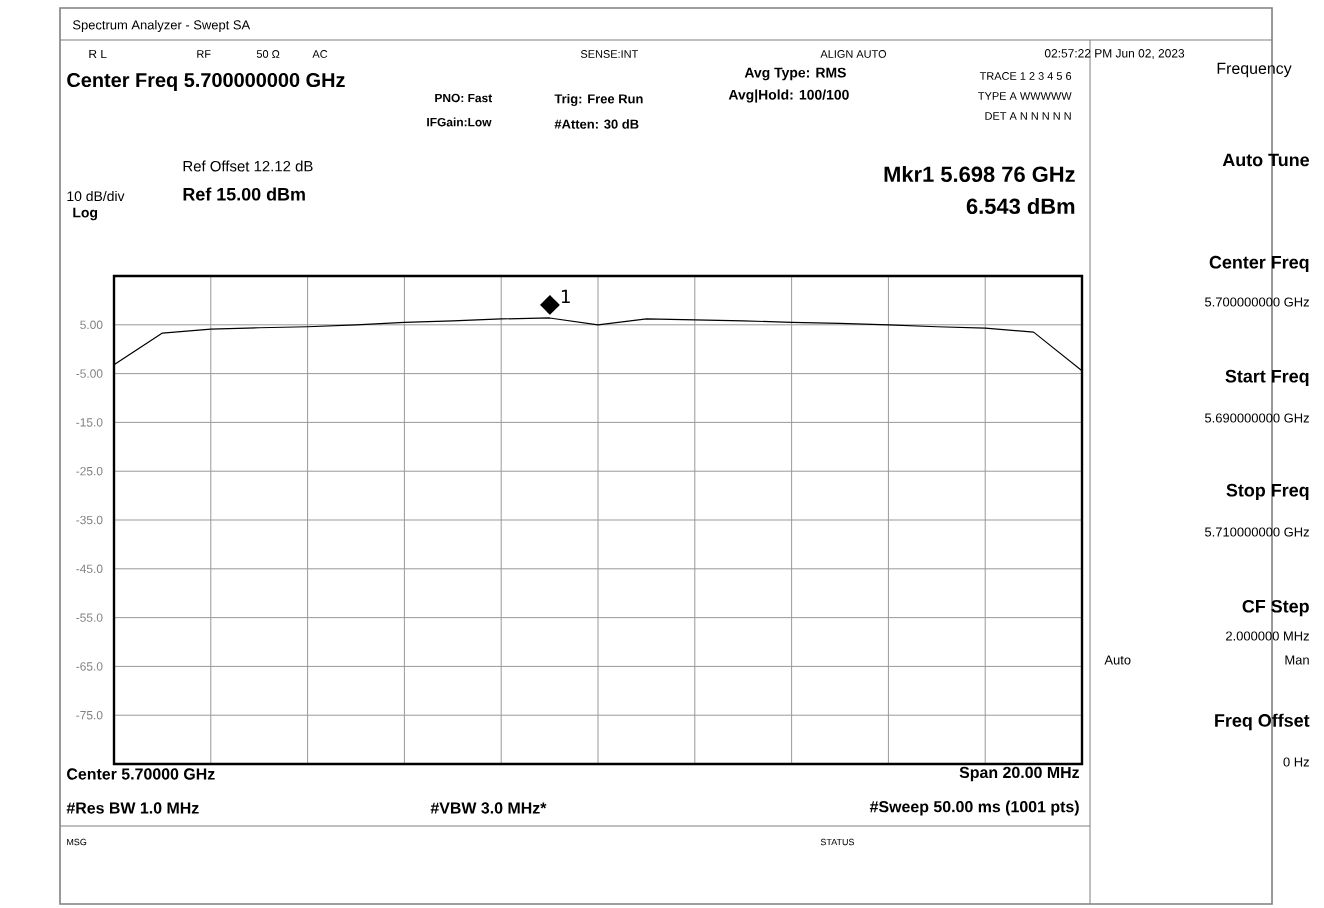 This screenshot has width=1324, height=908. I want to click on text: 6.543 dBm, so click(1020, 206).